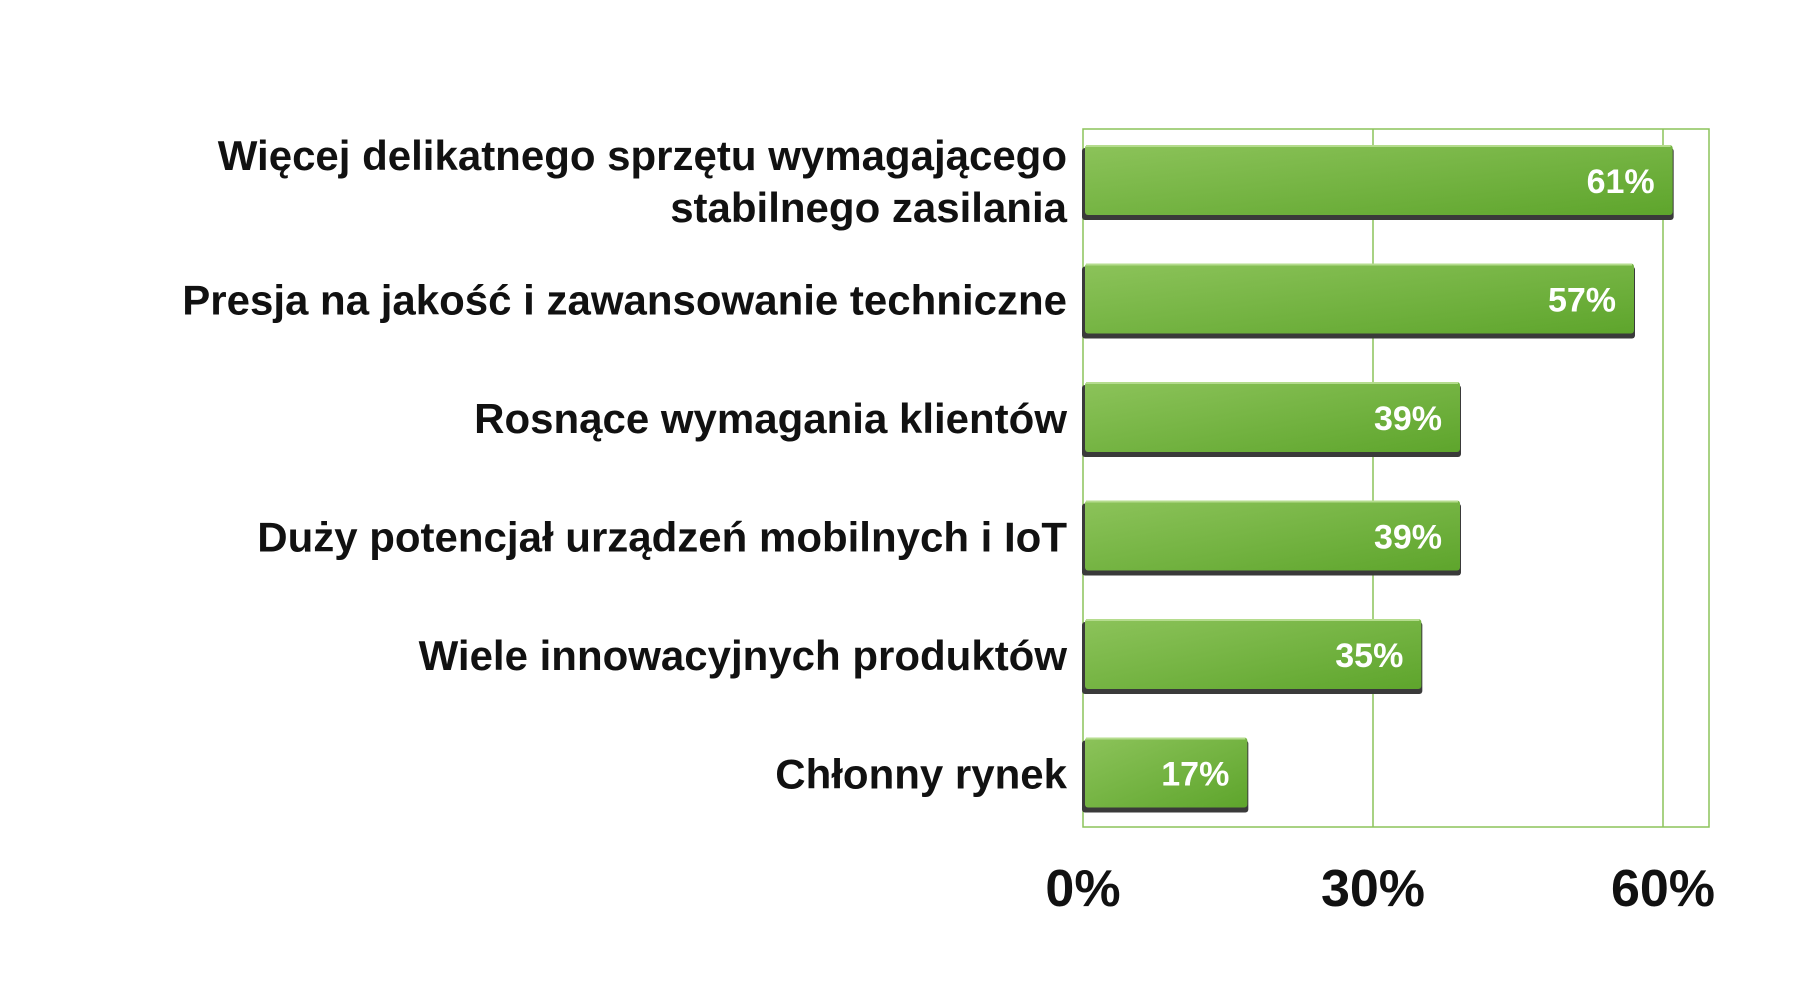 The height and width of the screenshot is (1000, 1800). I want to click on x-tick-label: 60%, so click(1663, 889).